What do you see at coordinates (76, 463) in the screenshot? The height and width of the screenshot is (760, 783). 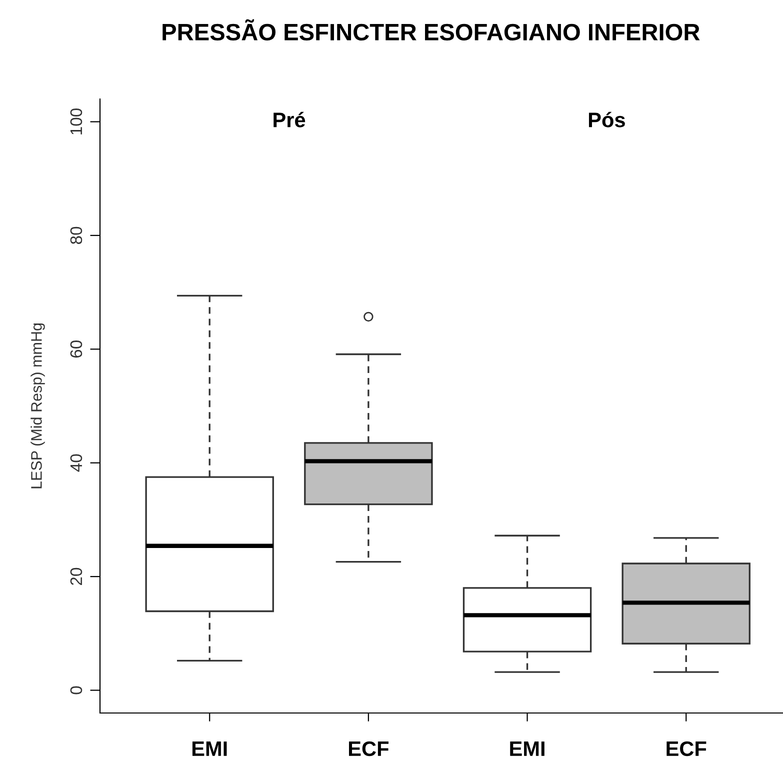 I see `y-tick-label: 40` at bounding box center [76, 463].